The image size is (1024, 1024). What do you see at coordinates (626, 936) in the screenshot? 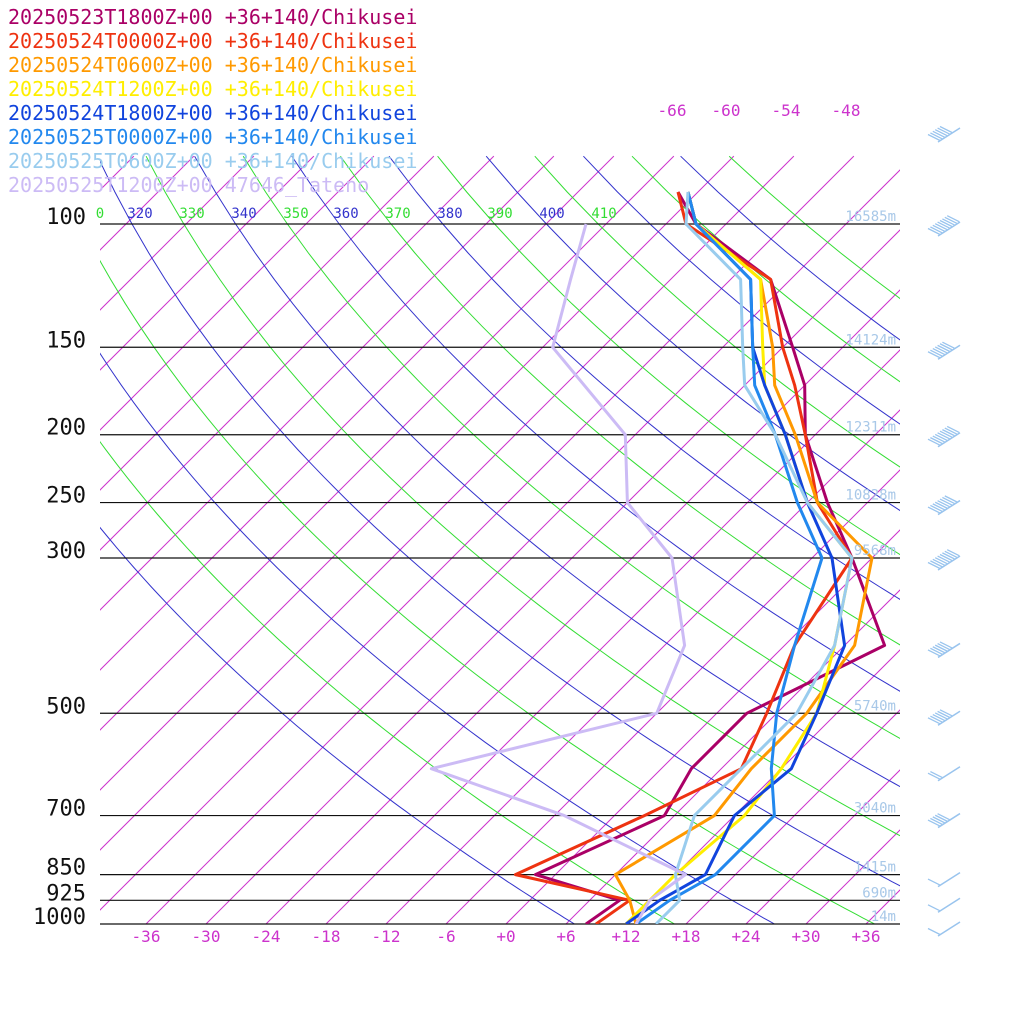
I see `x-tick-label: +12` at bounding box center [626, 936].